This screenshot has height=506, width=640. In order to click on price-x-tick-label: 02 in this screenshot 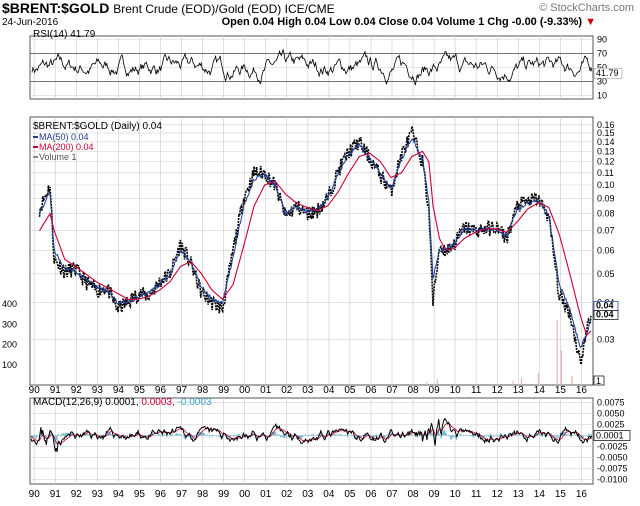, I will do `click(287, 390)`.